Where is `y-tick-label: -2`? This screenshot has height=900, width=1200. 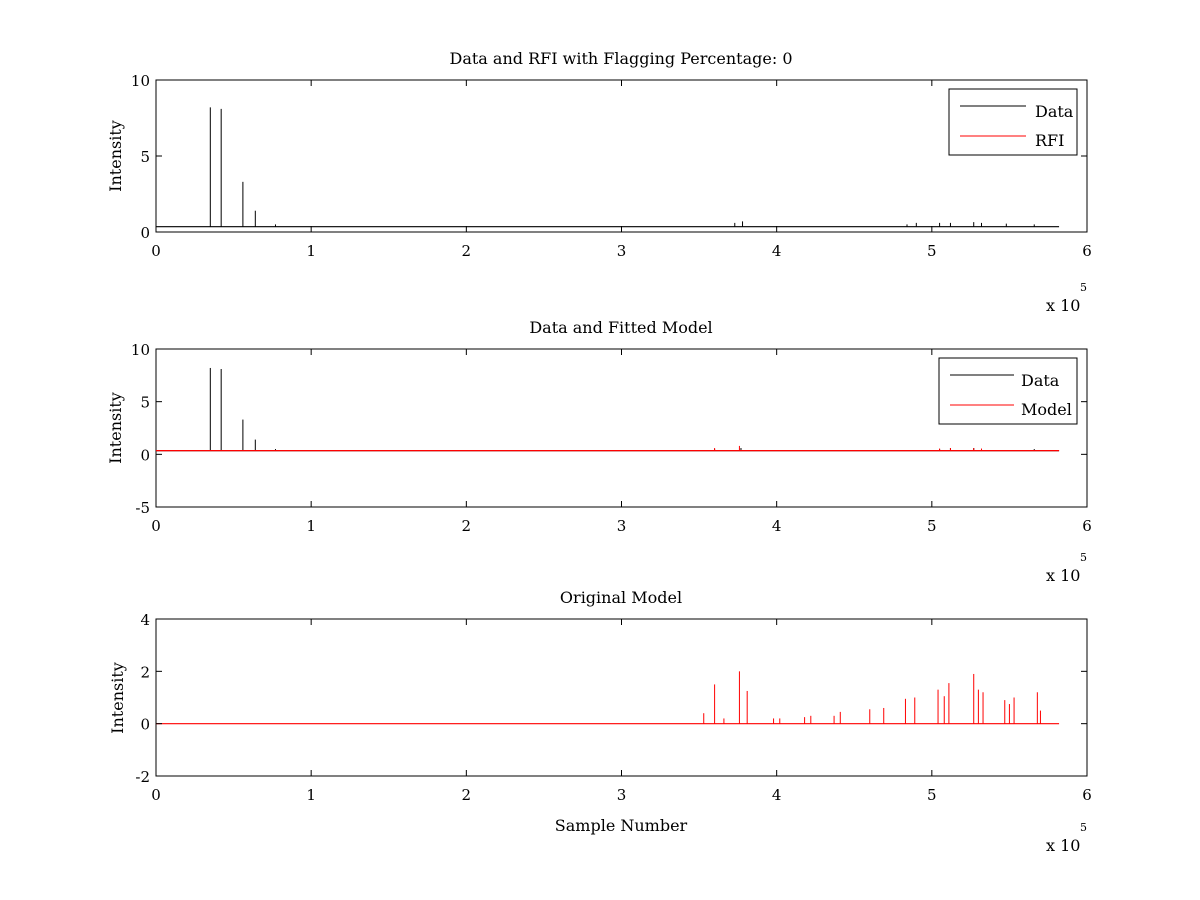
y-tick-label: -2 is located at coordinates (142, 777).